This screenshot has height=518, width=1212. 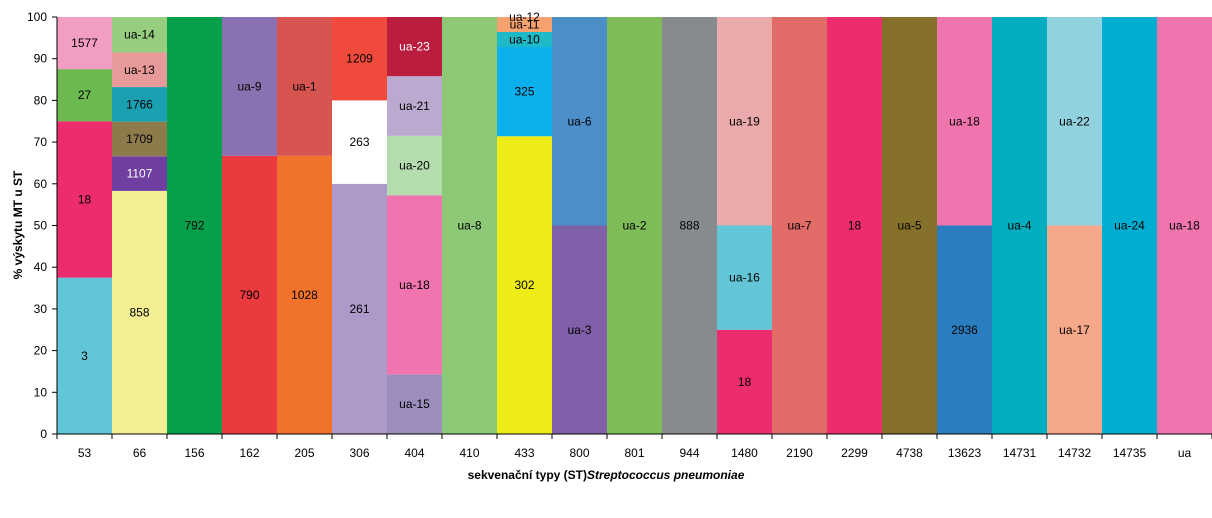 What do you see at coordinates (43, 434) in the screenshot?
I see `y-tick-label: 0` at bounding box center [43, 434].